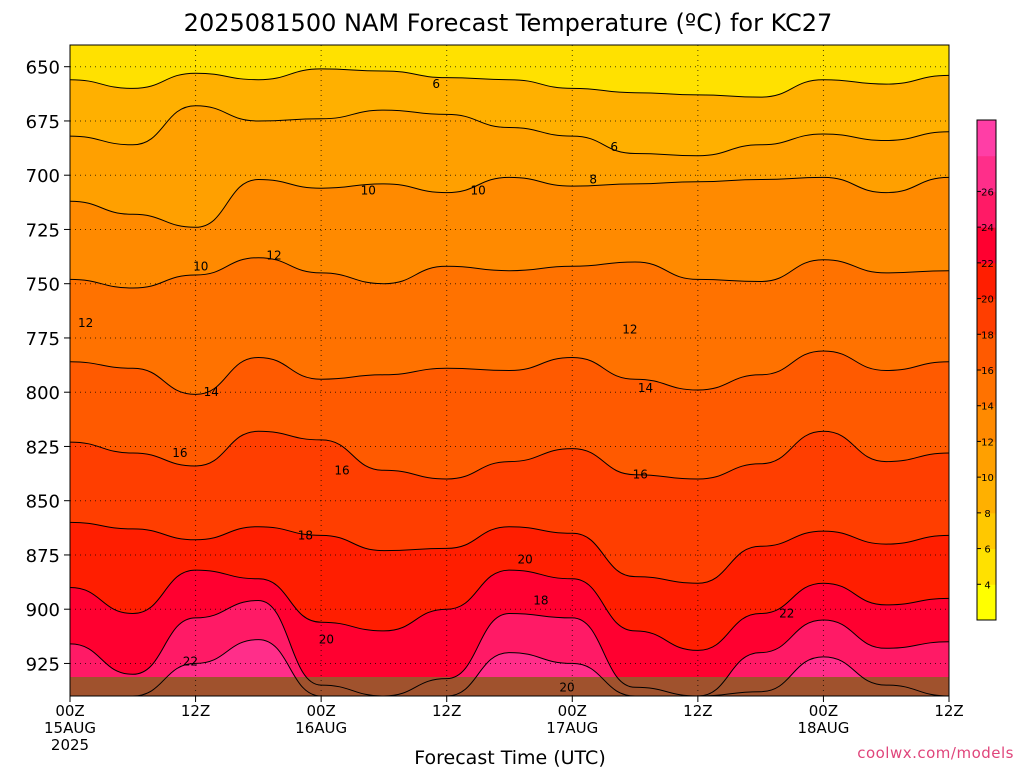 Image resolution: width=1024 pixels, height=768 pixels. Describe the element at coordinates (987, 442) in the screenshot. I see `colorbar-label: 12` at that location.